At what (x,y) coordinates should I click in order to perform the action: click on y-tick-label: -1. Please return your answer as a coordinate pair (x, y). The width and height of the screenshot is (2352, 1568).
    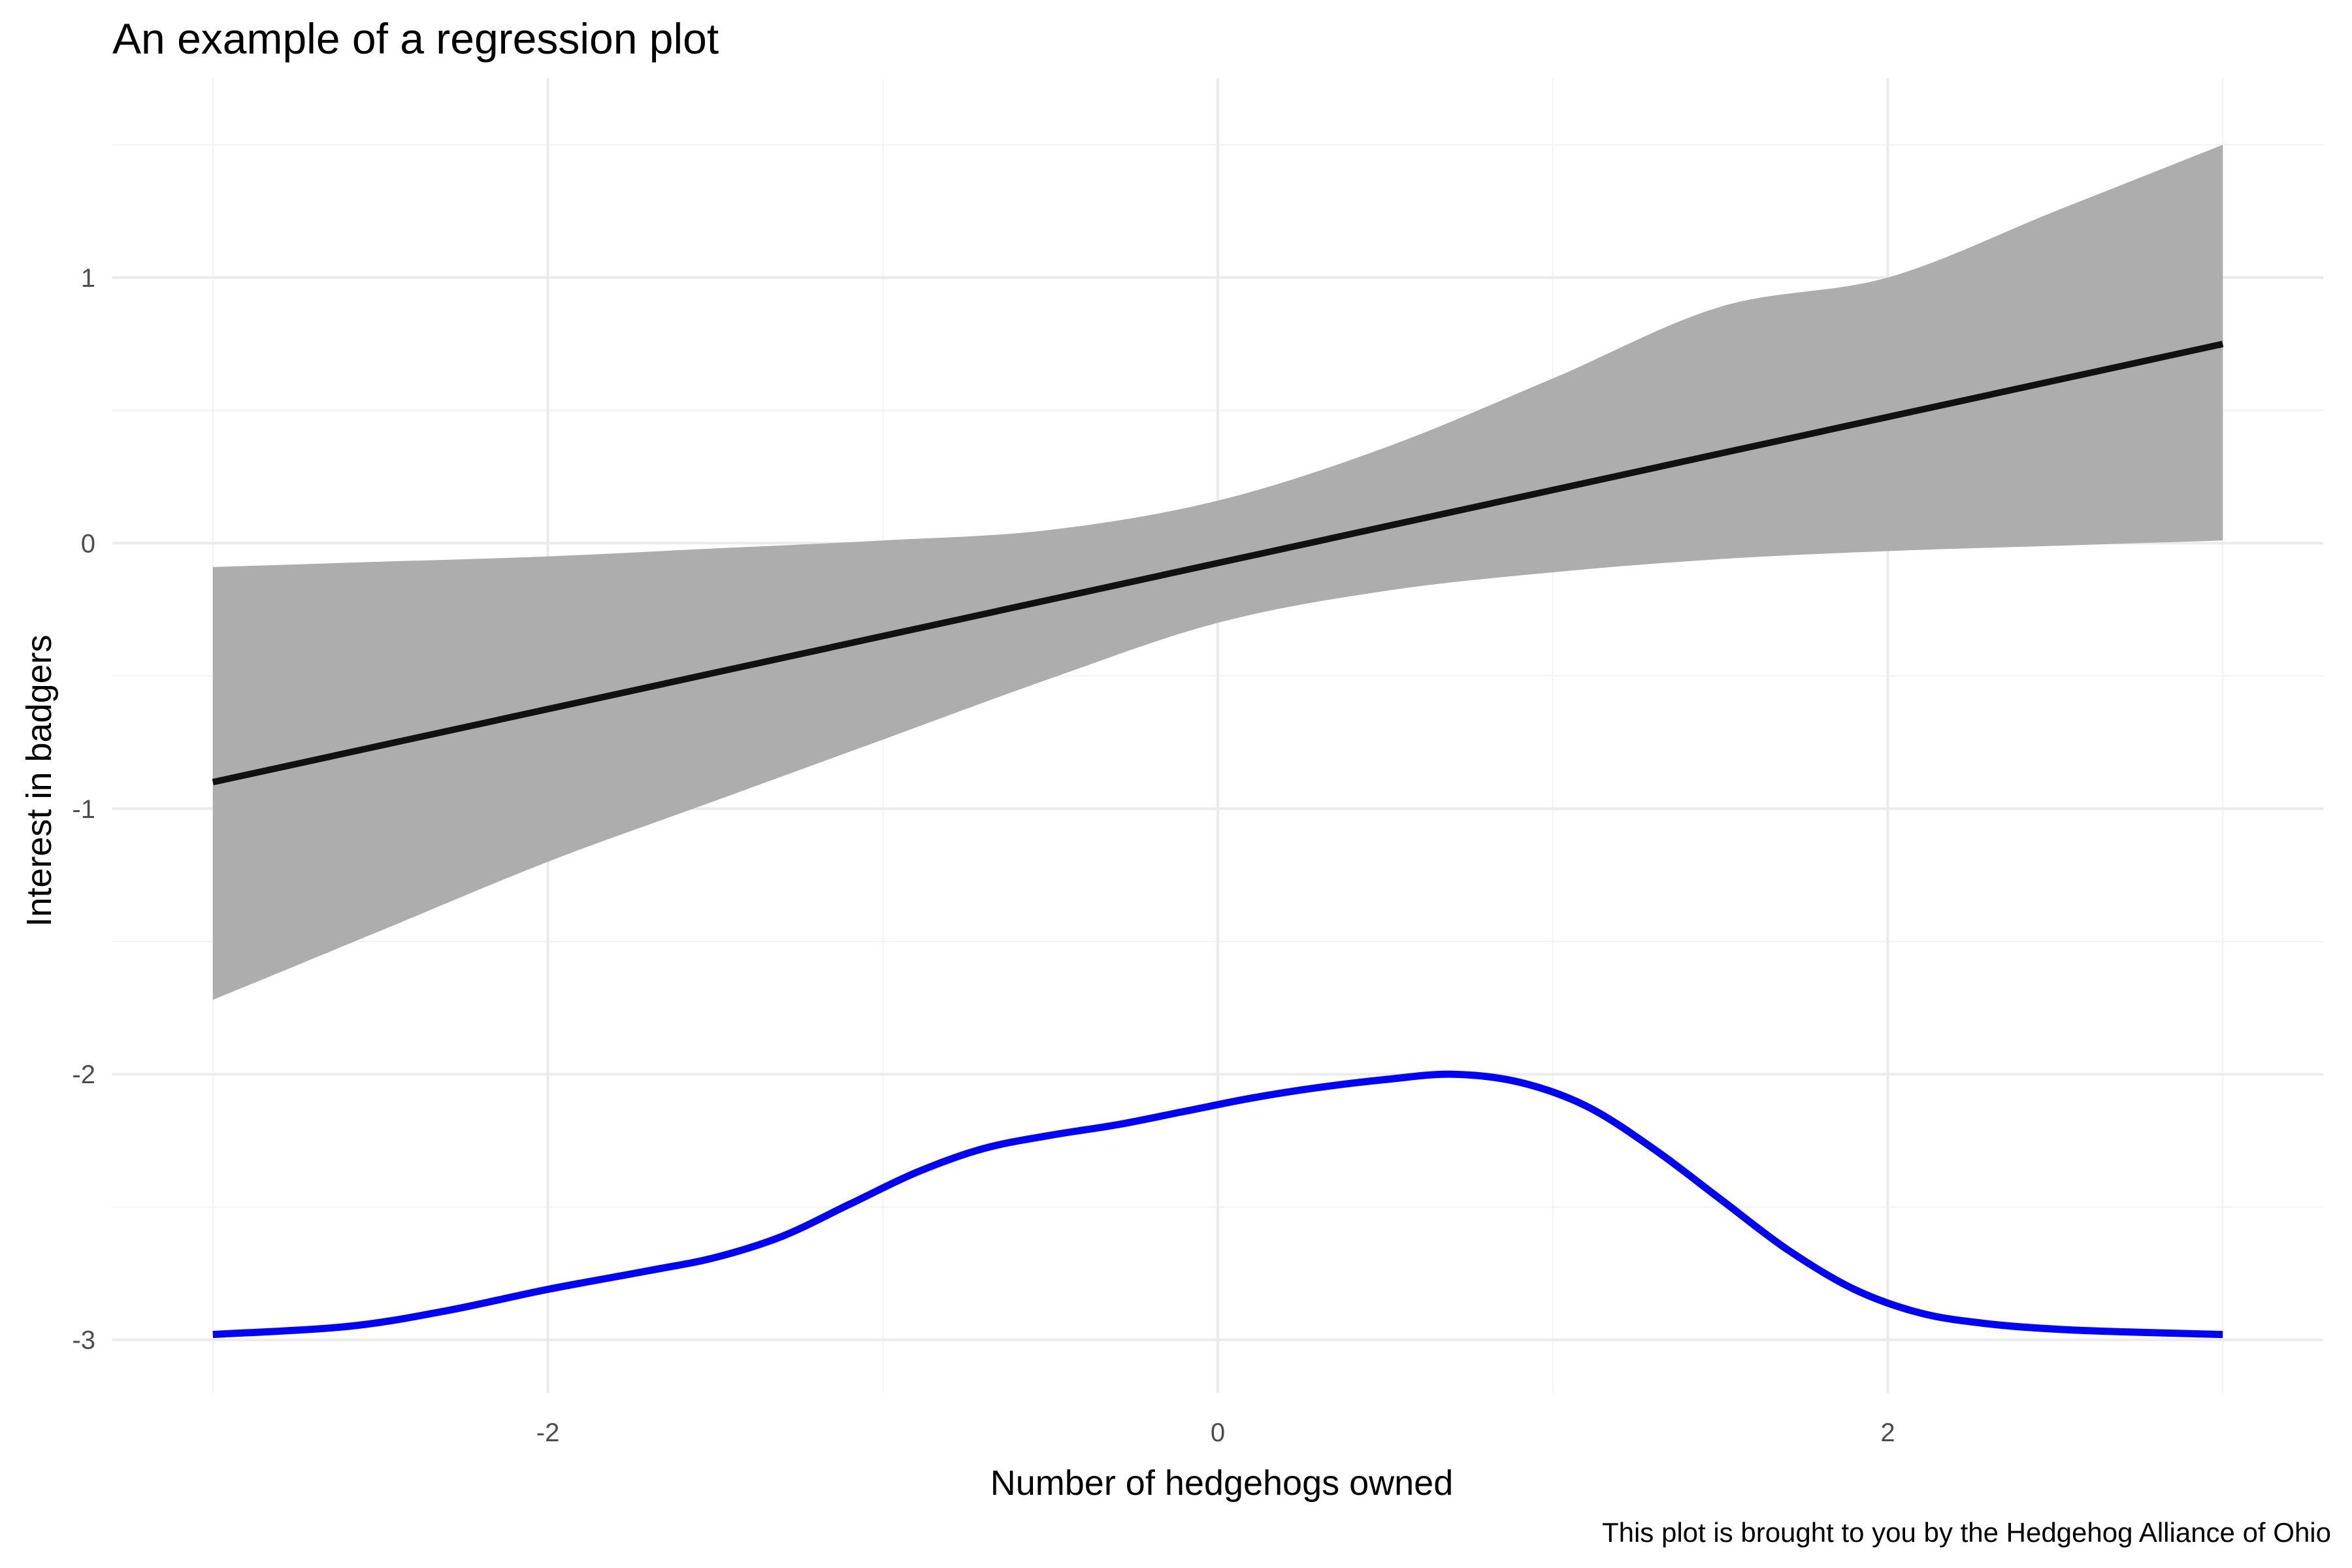
    Looking at the image, I should click on (83, 809).